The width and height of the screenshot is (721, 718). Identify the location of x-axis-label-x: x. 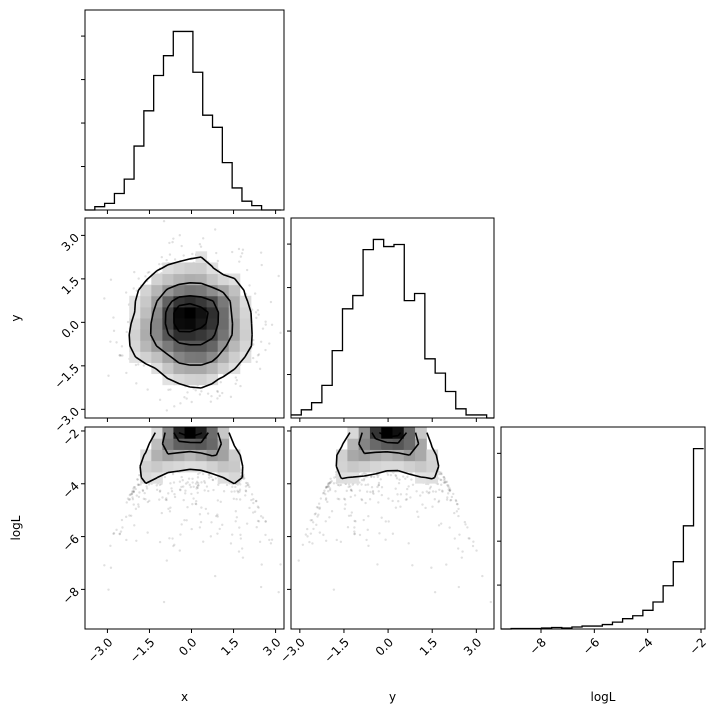
(184, 697).